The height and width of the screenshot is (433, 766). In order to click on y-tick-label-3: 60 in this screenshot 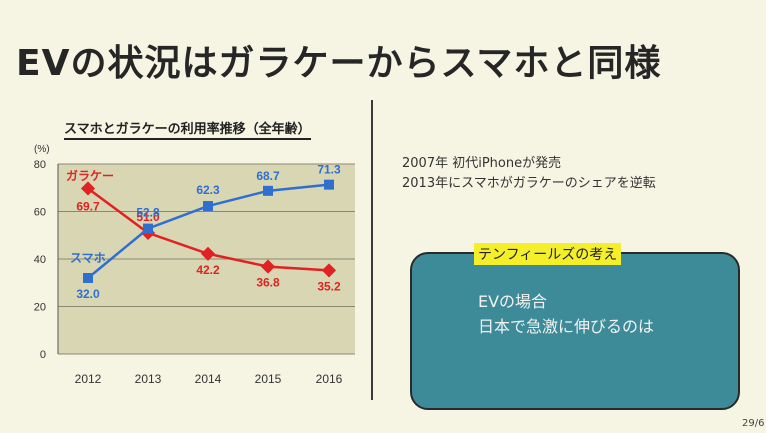, I will do `click(40, 213)`.